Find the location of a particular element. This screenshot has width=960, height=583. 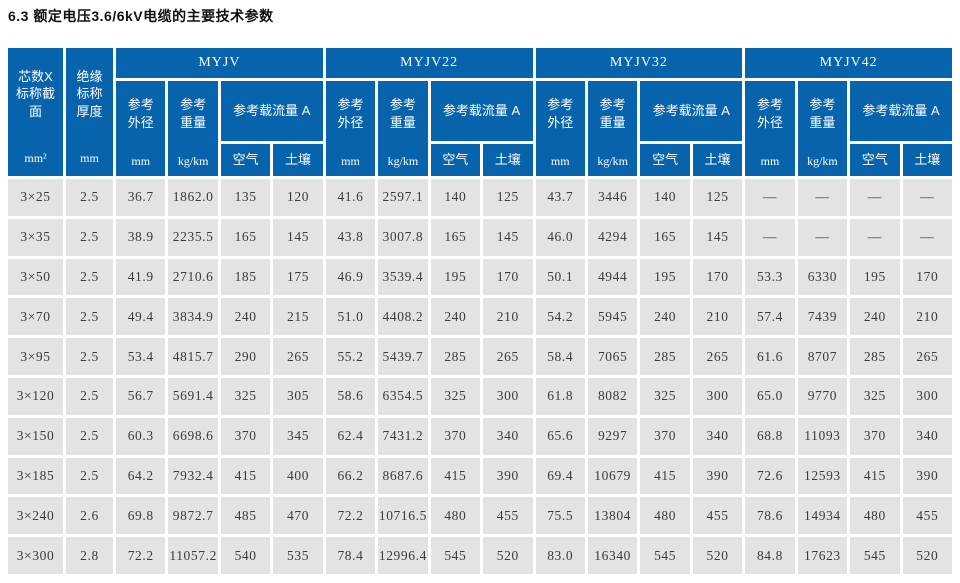

table-cell: 13804 is located at coordinates (612, 516).